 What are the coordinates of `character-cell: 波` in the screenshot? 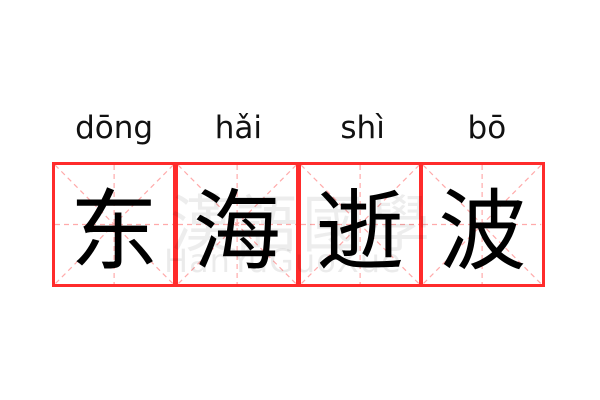 It's located at (482, 224).